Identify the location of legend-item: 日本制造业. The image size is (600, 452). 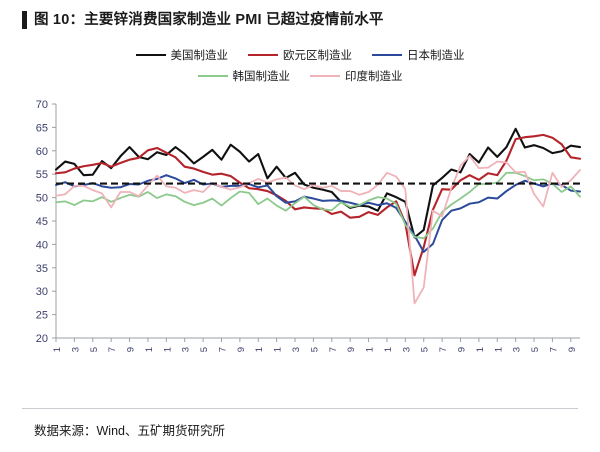
(418, 55).